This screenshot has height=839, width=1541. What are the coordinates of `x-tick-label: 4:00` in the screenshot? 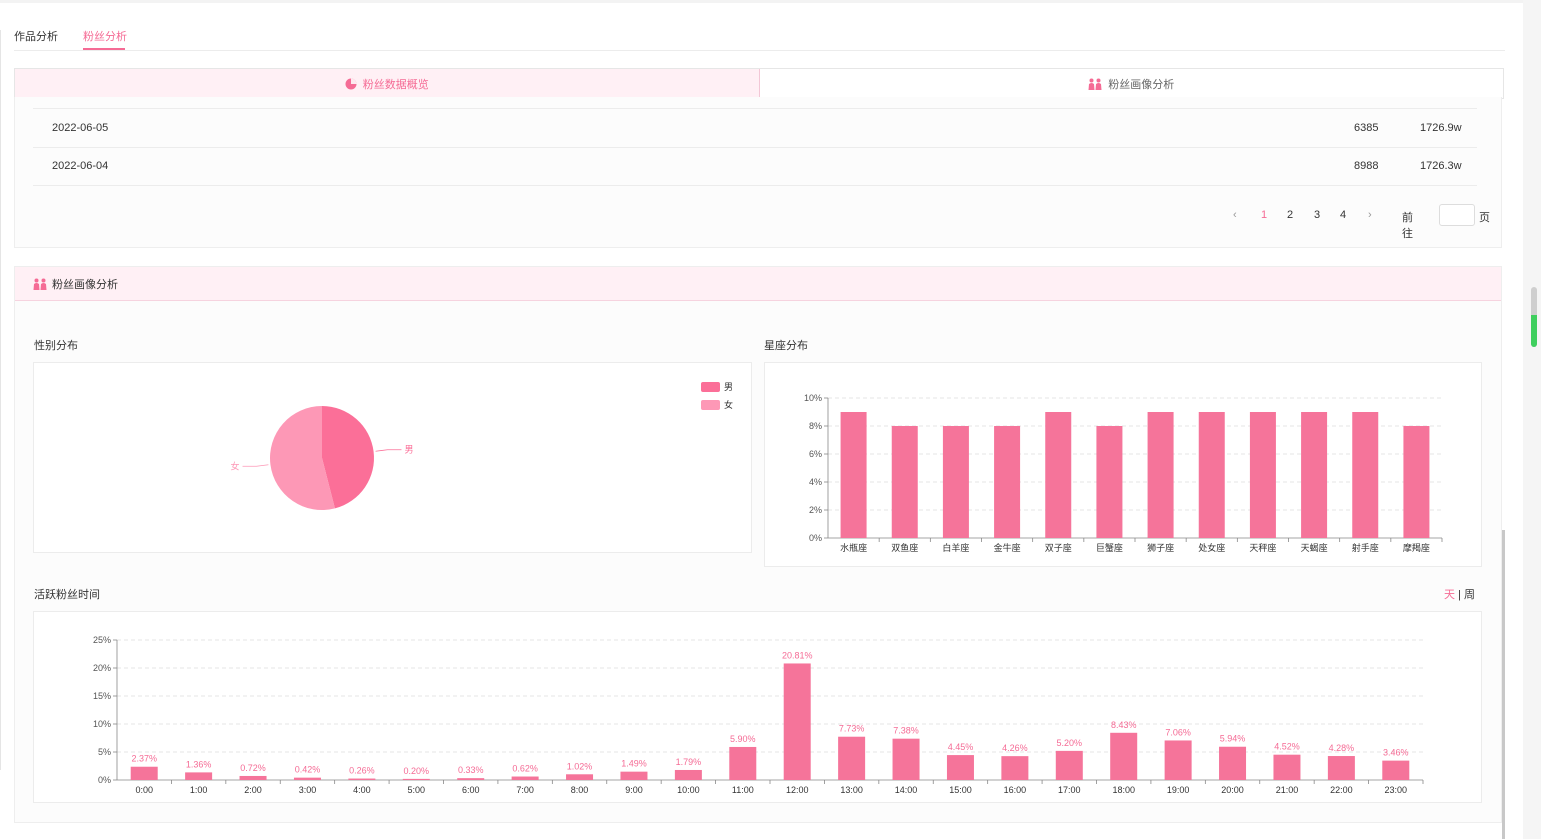 It's located at (362, 790).